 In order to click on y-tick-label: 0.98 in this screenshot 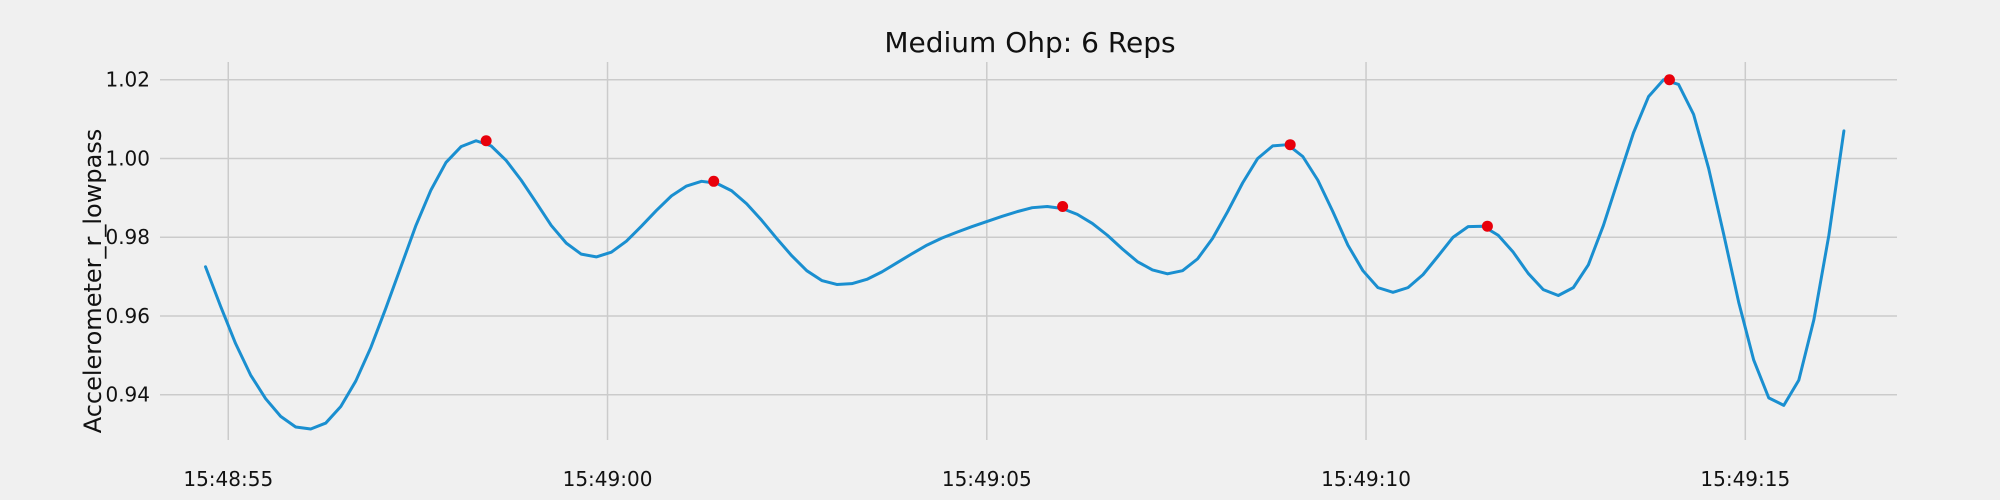, I will do `click(127, 237)`.